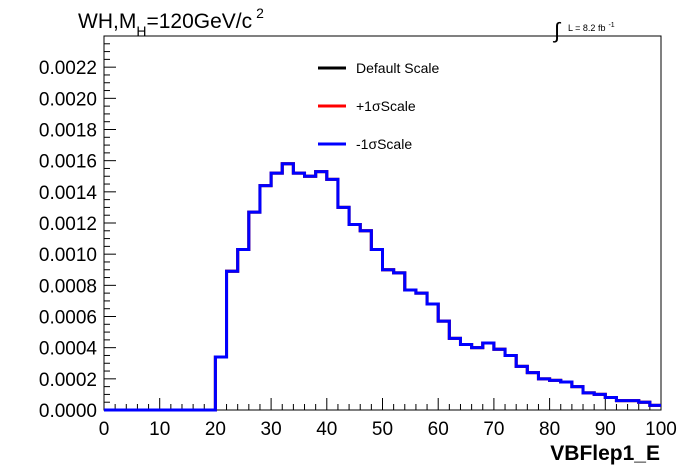 The image size is (696, 472). Describe the element at coordinates (397, 68) in the screenshot. I see `legend-label: Default Scale` at that location.